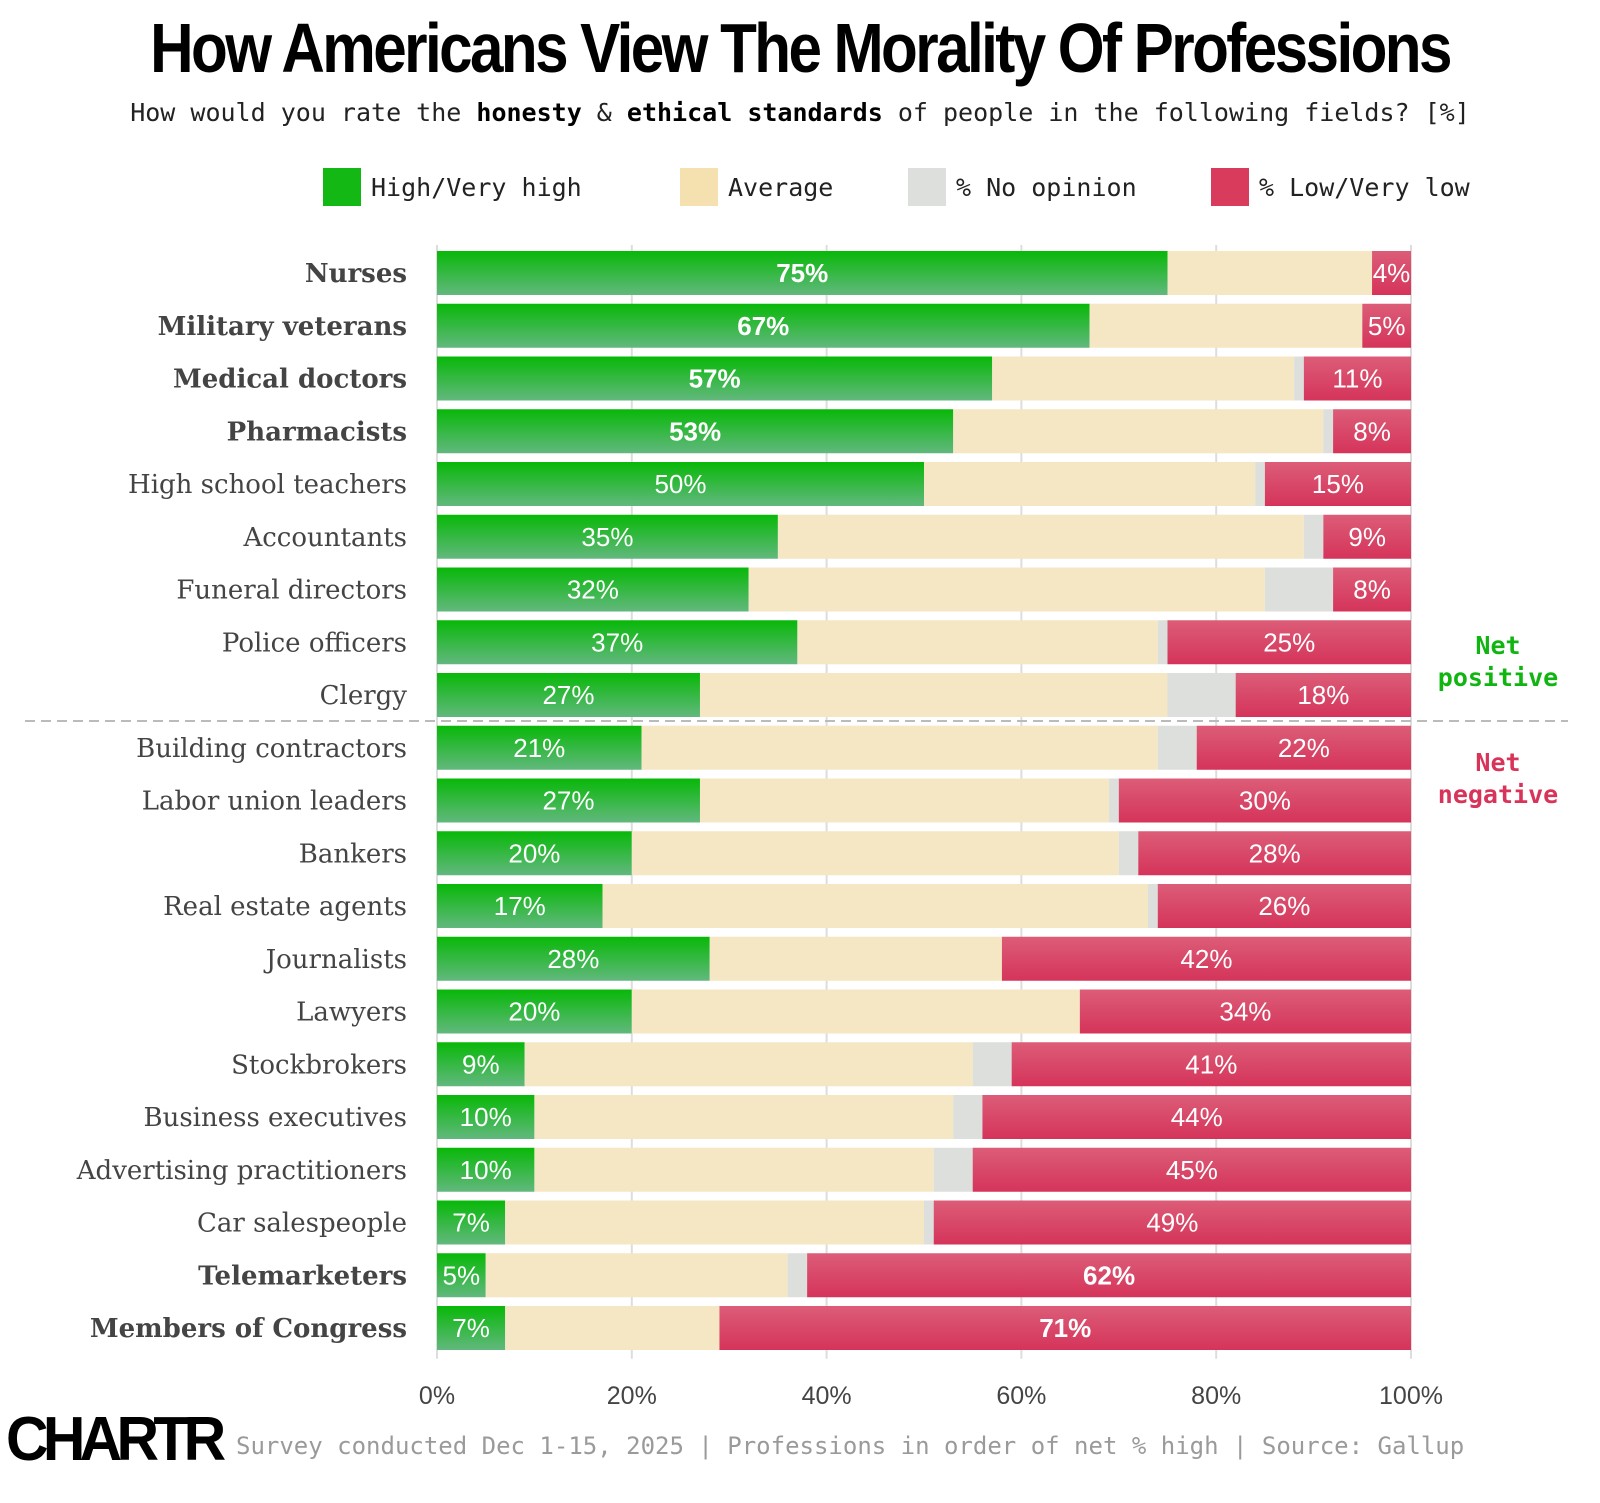  I want to click on x-tick-label: 80%, so click(1216, 1396).